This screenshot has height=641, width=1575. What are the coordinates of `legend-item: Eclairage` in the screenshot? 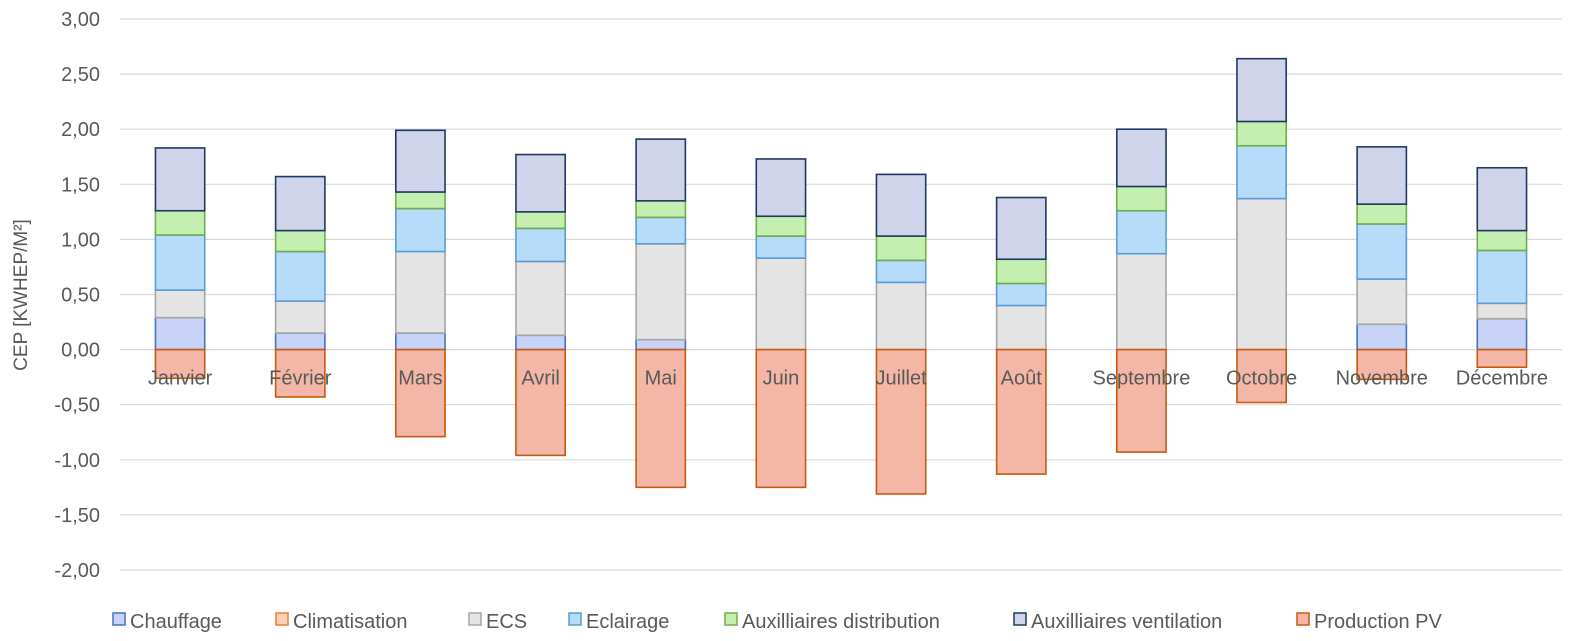 It's located at (618, 622).